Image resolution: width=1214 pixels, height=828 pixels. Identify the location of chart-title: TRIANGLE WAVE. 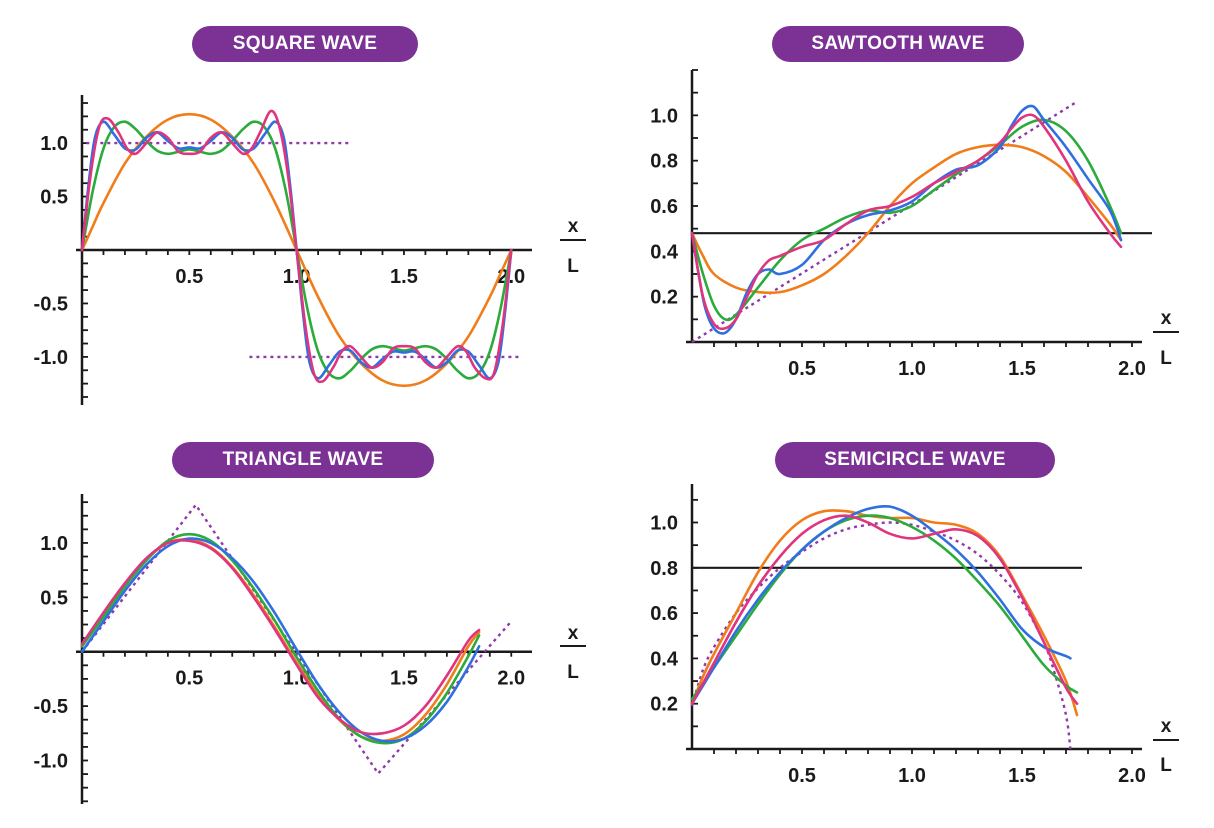
(303, 460).